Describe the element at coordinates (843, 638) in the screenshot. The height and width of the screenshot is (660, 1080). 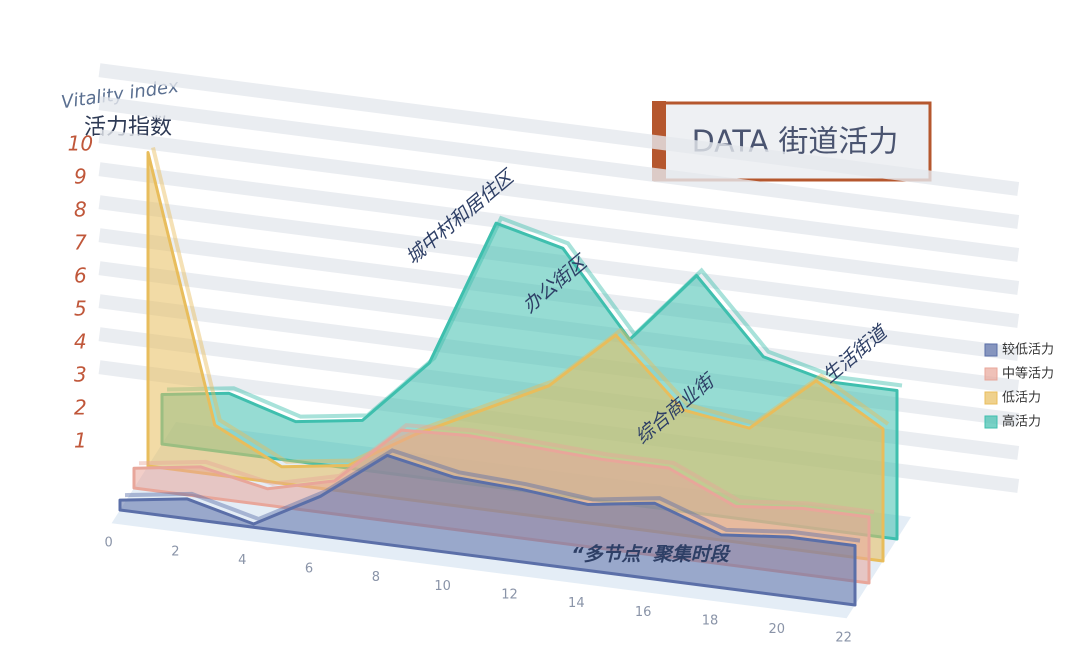
I see `x-tick-label: 22` at that location.